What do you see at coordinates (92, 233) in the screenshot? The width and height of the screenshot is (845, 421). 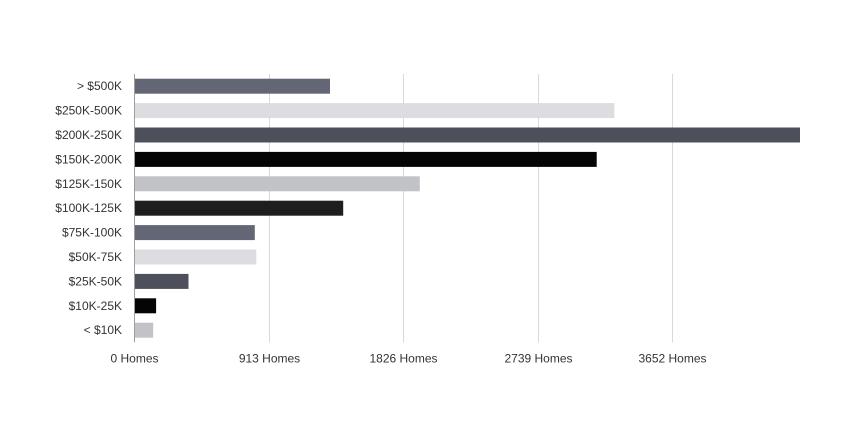 I see `category-label: $75K-100K` at bounding box center [92, 233].